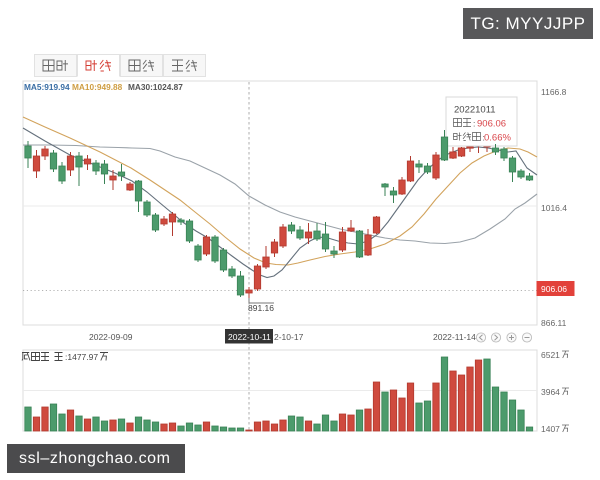 The width and height of the screenshot is (600, 480). What do you see at coordinates (497, 138) in the screenshot?
I see `svg-text: 0.66%` at bounding box center [497, 138].